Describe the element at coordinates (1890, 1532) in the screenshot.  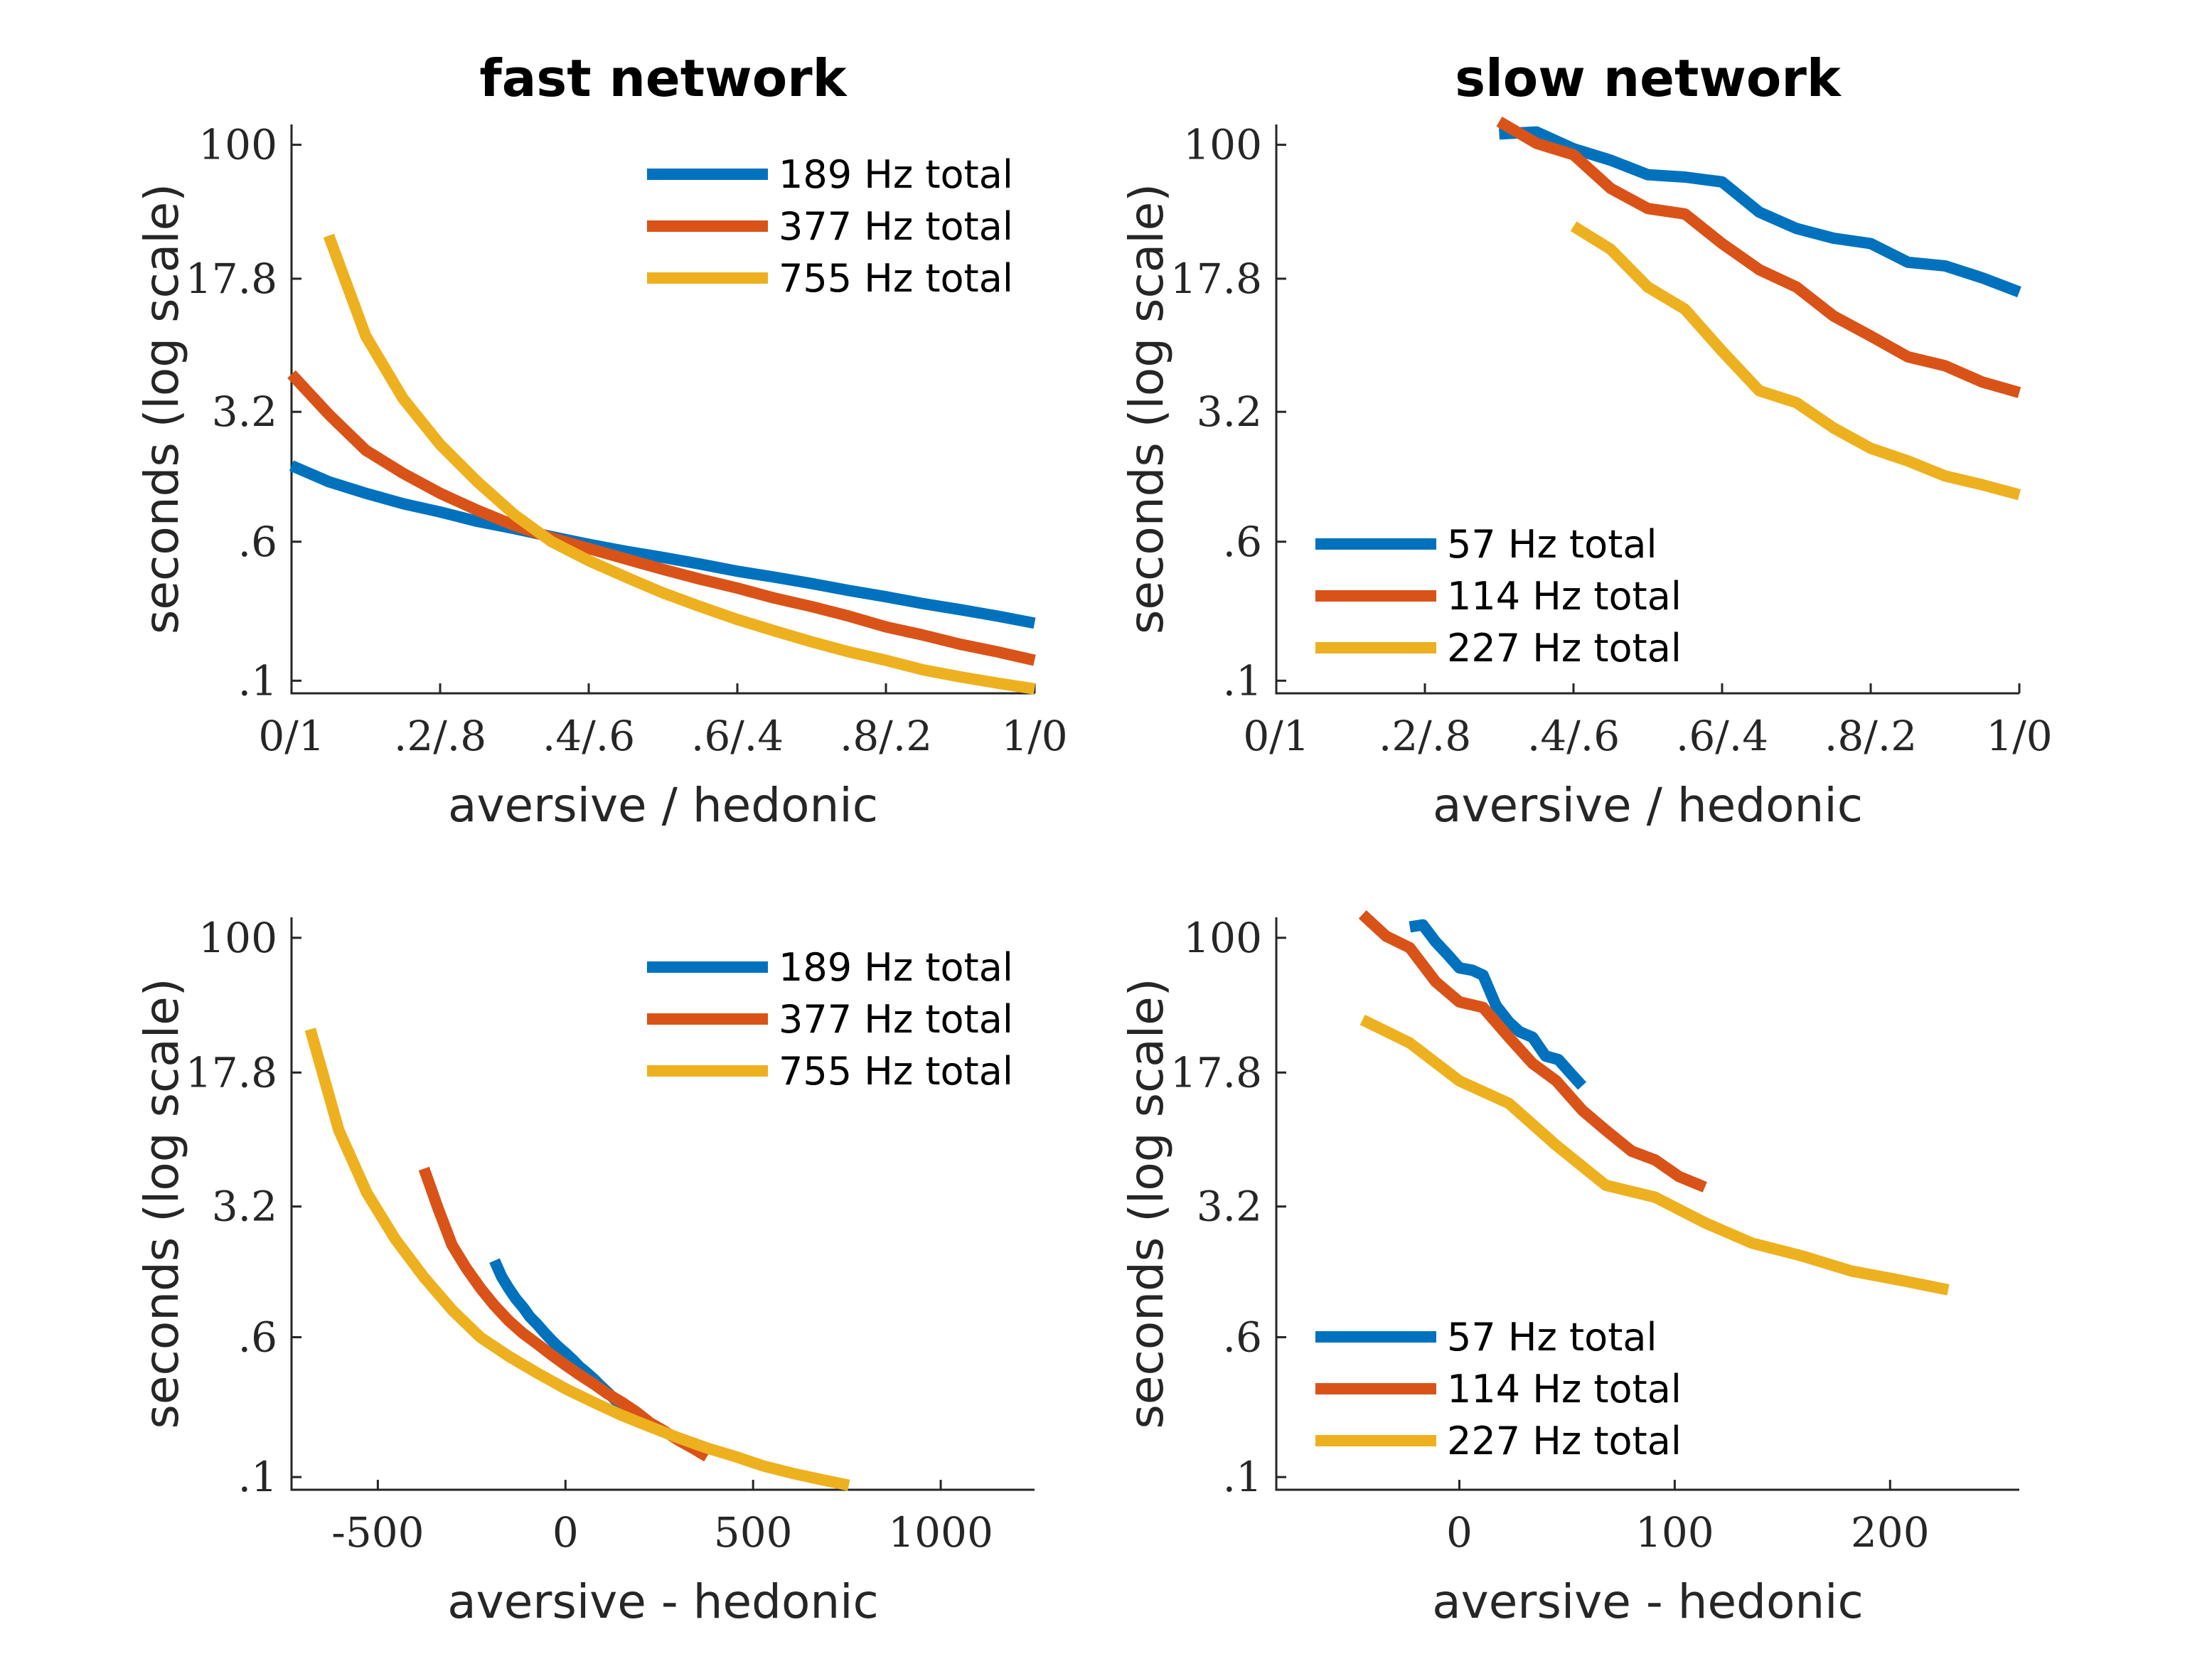
I see `x-tick-label: 200` at that location.